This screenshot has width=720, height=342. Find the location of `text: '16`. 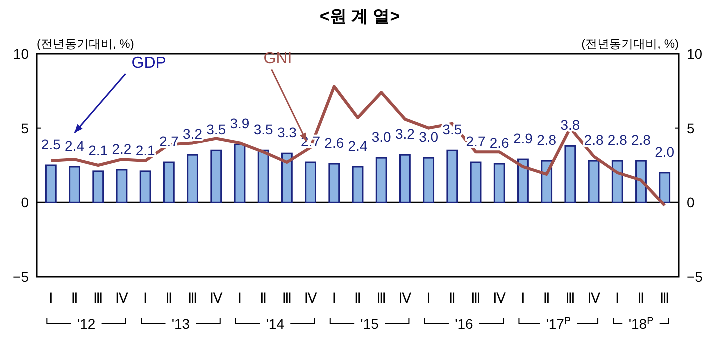

text: '16 is located at coordinates (464, 324).